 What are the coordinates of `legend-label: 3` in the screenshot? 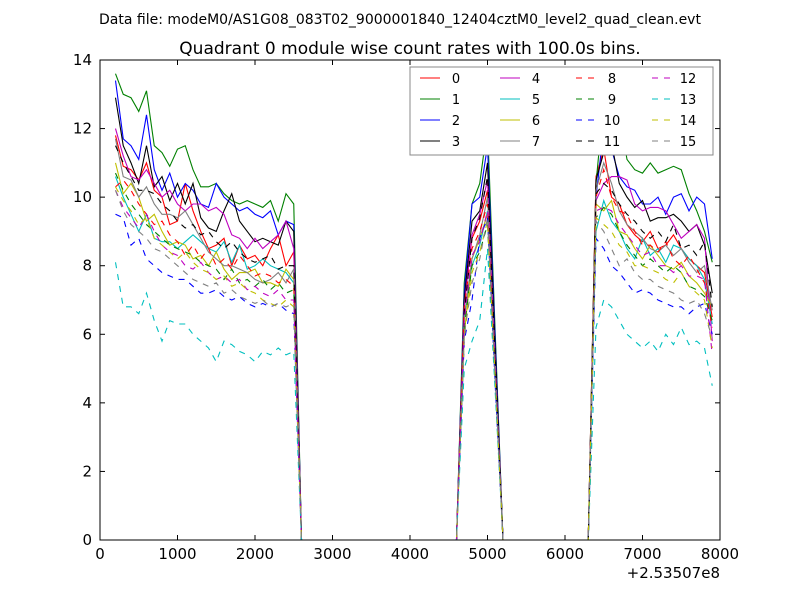 It's located at (456, 142).